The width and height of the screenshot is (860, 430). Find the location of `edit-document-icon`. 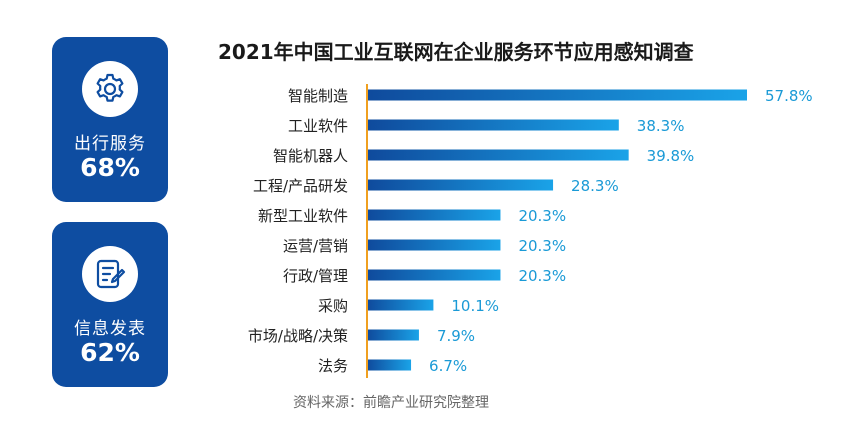

edit-document-icon is located at coordinates (111, 274).